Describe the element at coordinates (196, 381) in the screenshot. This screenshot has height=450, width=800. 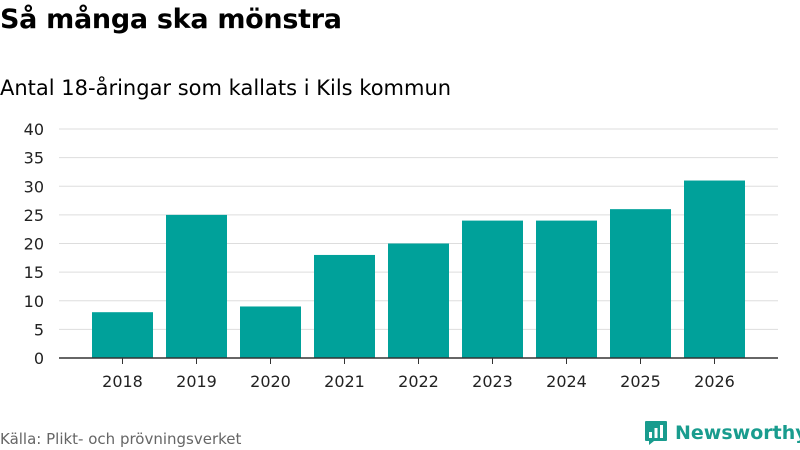
I see `x-tick-label: 2019` at that location.